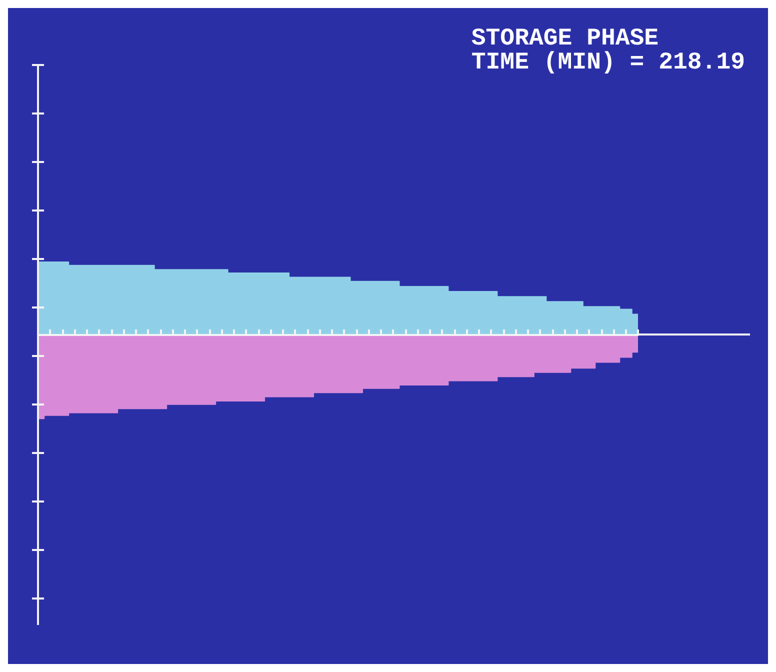  What do you see at coordinates (565, 39) in the screenshot?
I see `chart-title: STORAGE PHASE` at bounding box center [565, 39].